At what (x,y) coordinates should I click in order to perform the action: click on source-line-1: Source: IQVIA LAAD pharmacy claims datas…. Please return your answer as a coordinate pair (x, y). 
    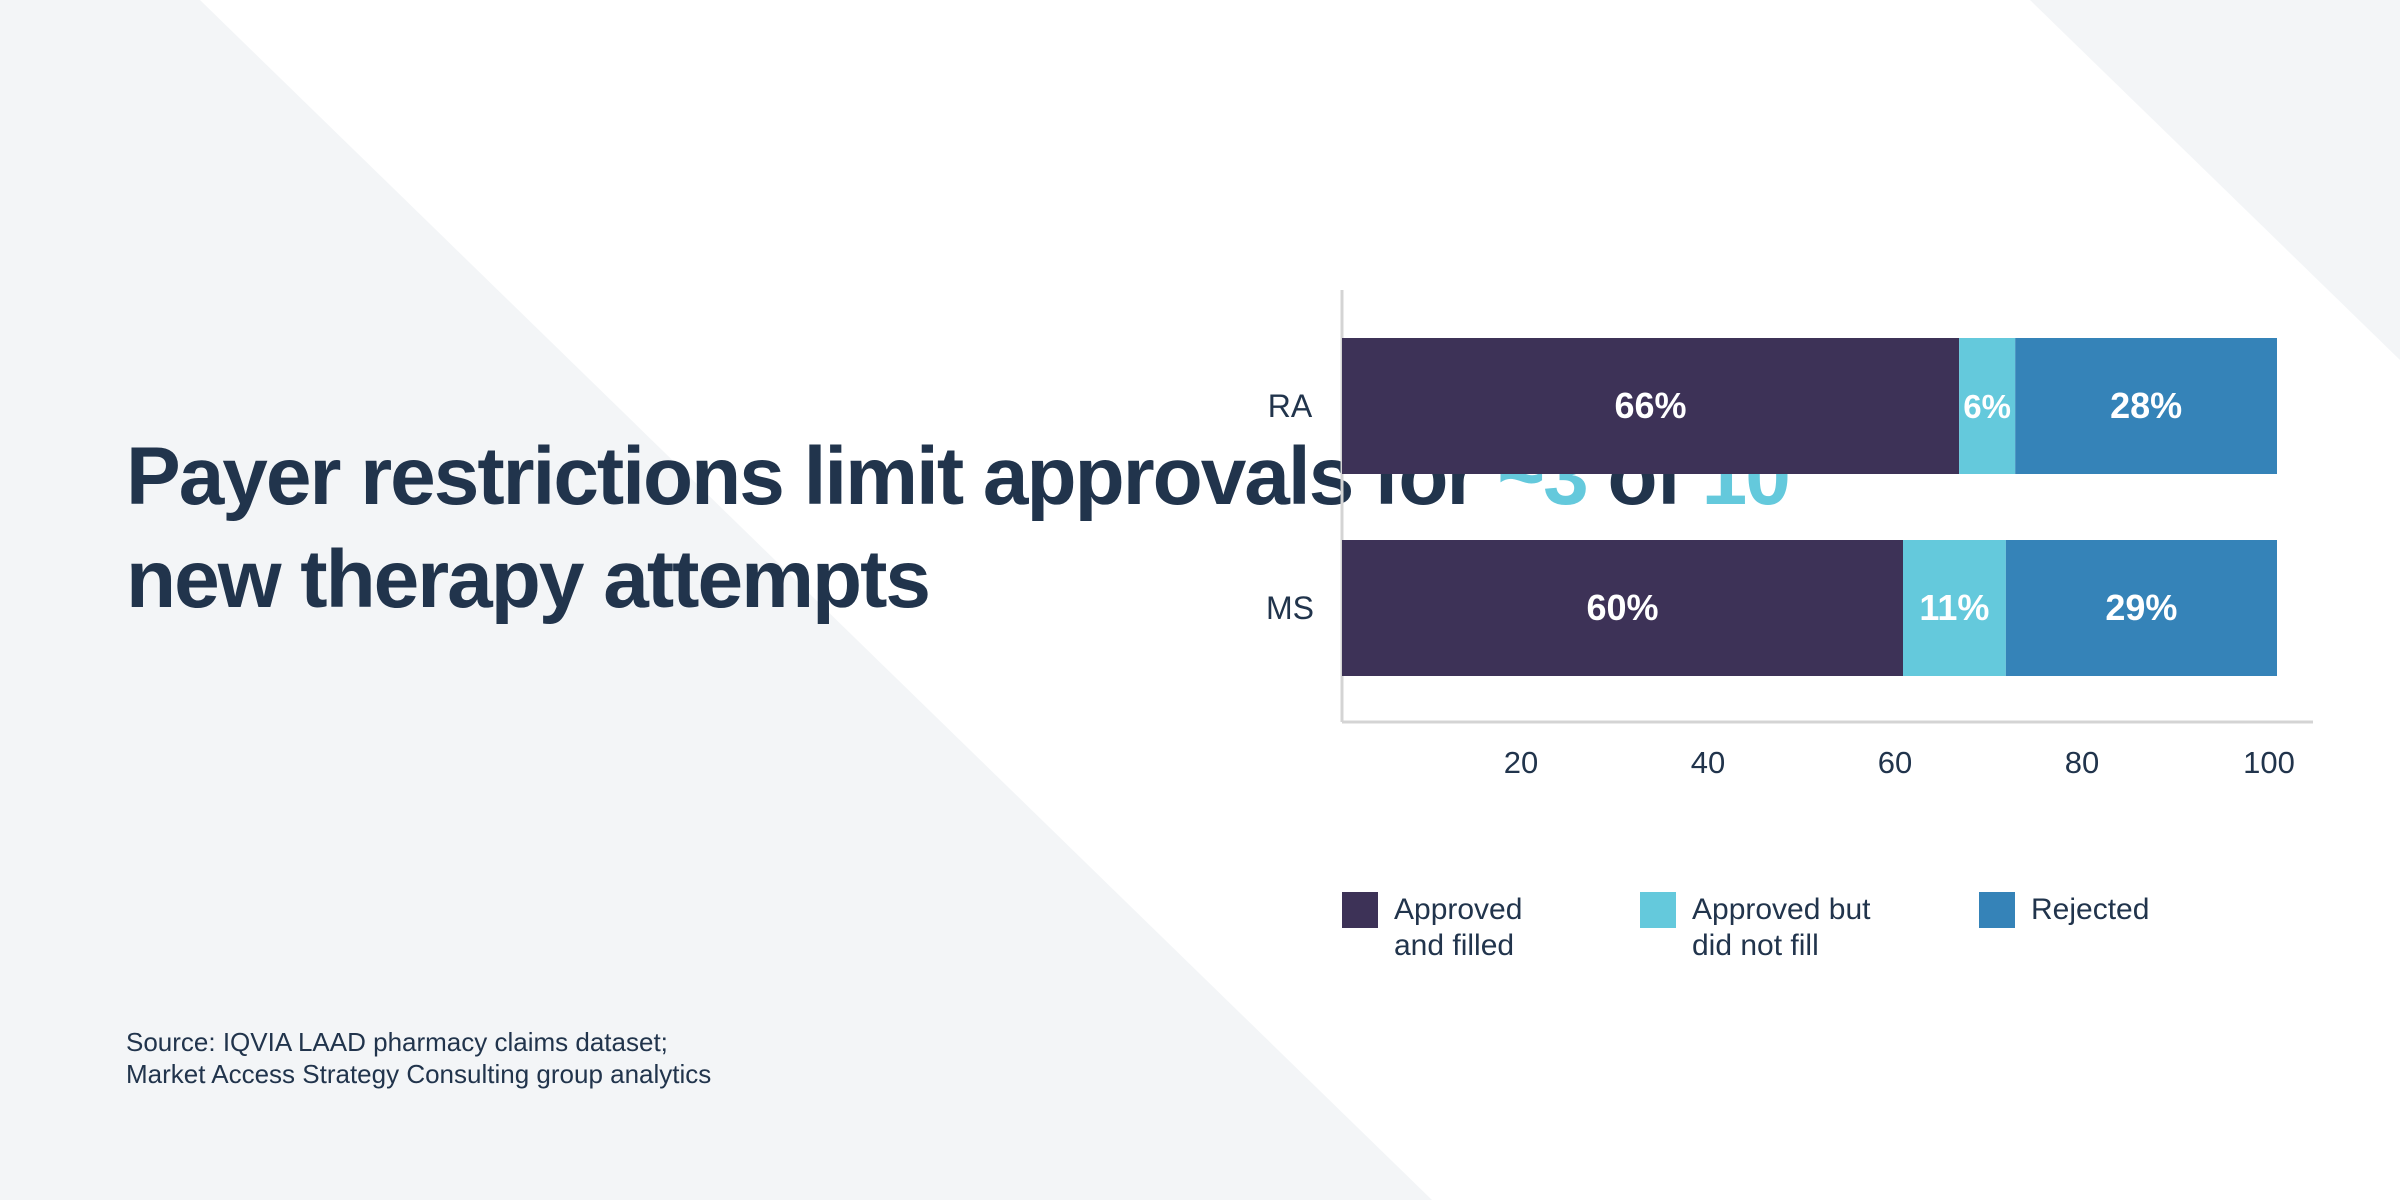
    Looking at the image, I should click on (397, 1042).